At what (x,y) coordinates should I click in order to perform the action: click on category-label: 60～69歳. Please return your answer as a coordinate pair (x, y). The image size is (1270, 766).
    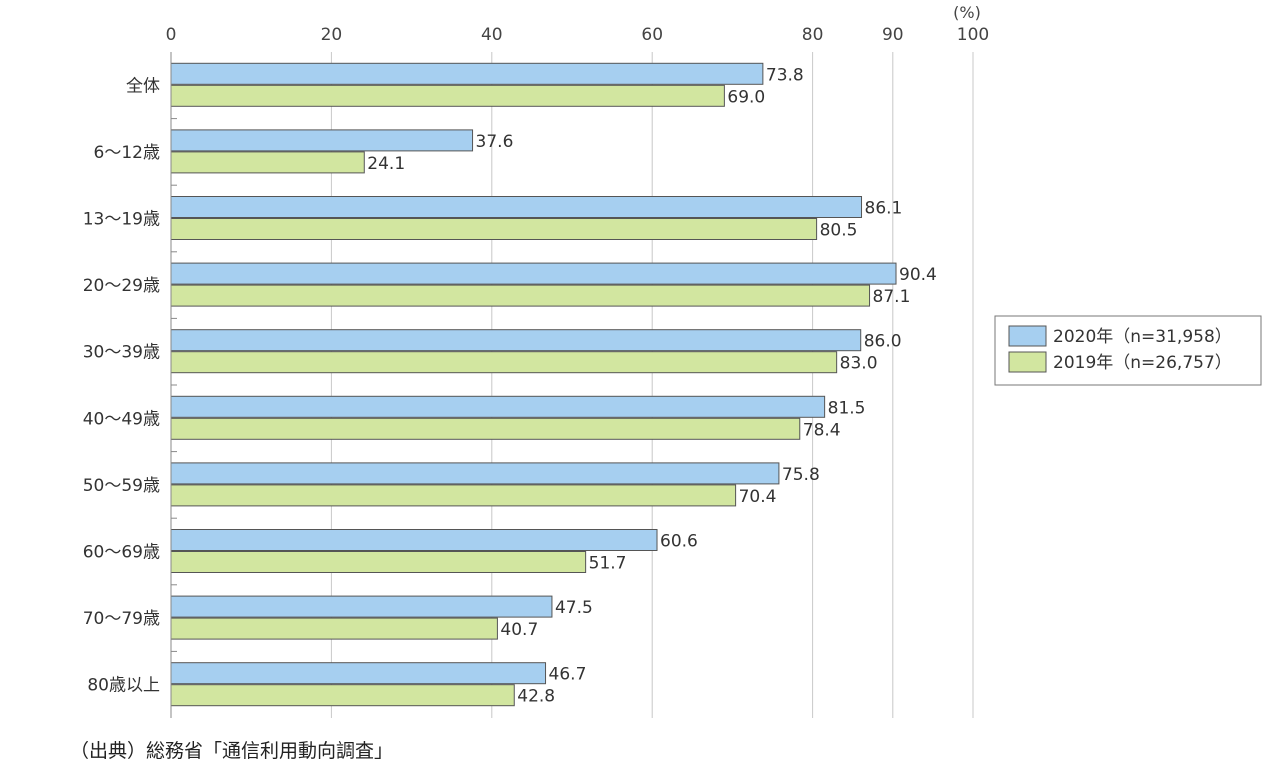
    Looking at the image, I should click on (121, 553).